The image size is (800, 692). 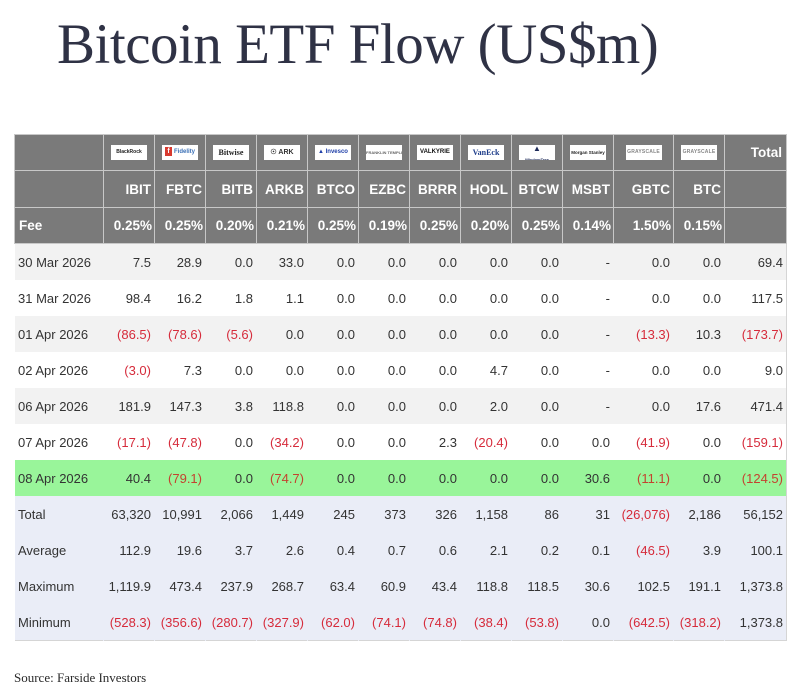 What do you see at coordinates (699, 586) in the screenshot?
I see `flow-cell-btc: 191.1` at bounding box center [699, 586].